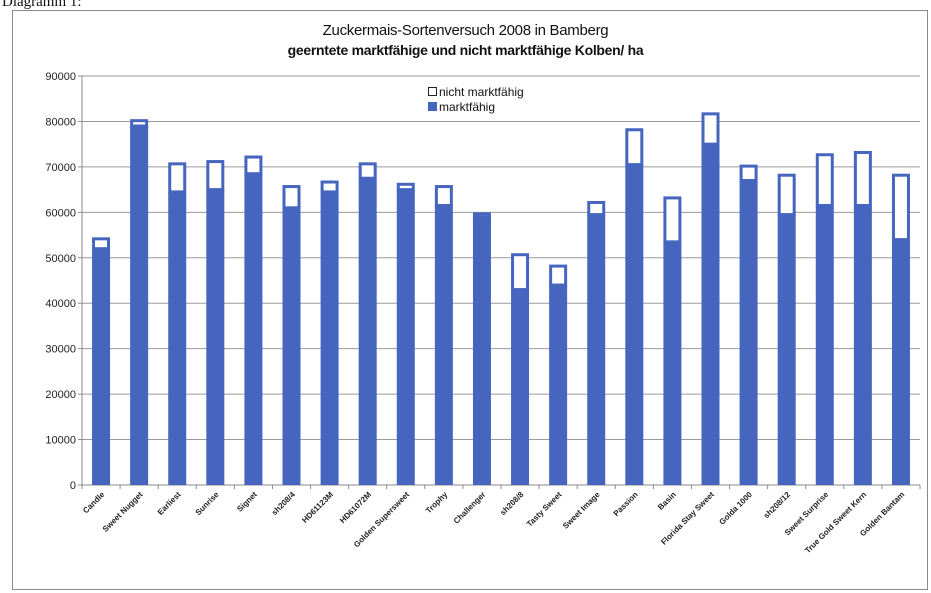  What do you see at coordinates (42, 5) in the screenshot?
I see `figure-caption: Diagramm 1:` at bounding box center [42, 5].